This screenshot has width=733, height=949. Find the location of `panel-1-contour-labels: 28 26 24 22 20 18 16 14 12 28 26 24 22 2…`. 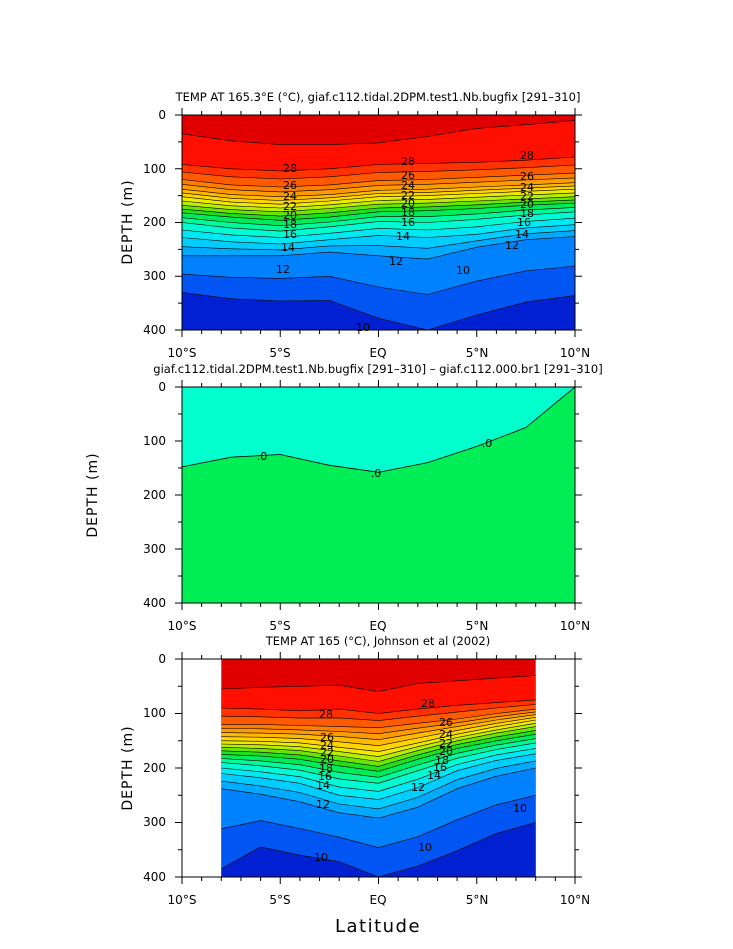

panel-1-contour-labels: 28 26 24 22 20 18 16 14 12 28 26 24 22 2… is located at coordinates (405, 241).